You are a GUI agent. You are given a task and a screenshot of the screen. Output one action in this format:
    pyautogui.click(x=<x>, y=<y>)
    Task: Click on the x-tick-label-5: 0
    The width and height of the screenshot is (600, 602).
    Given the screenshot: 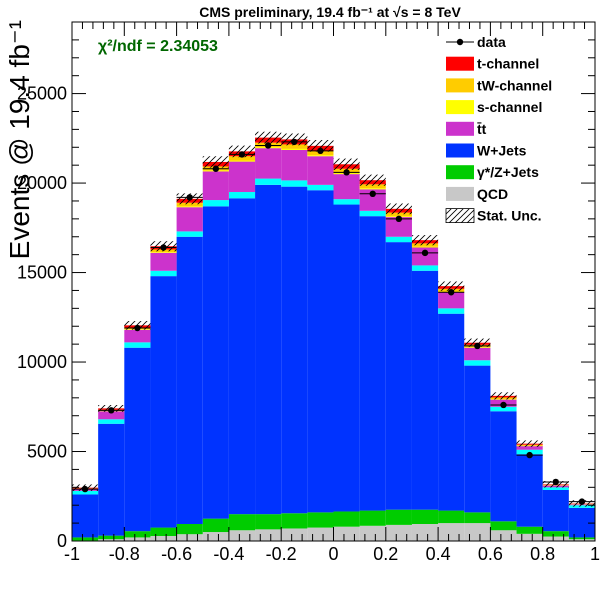 What is the action you would take?
    pyautogui.click(x=333, y=554)
    